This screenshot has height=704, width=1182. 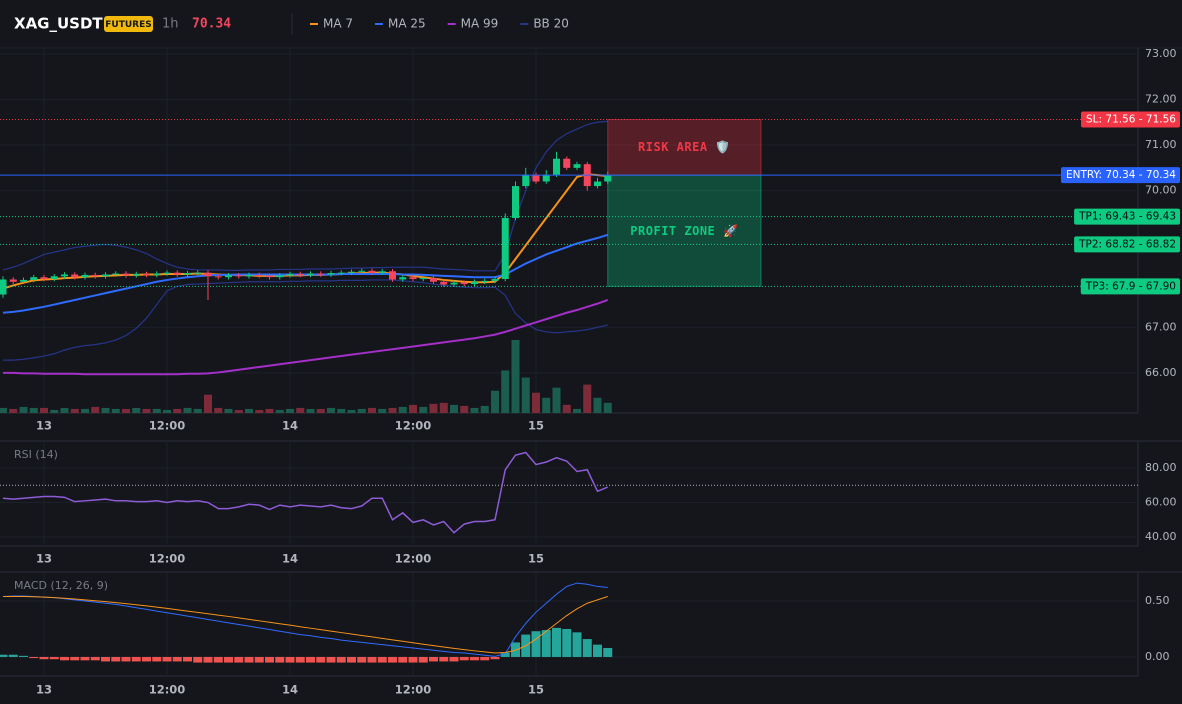 I want to click on interval: 1h, so click(x=170, y=24).